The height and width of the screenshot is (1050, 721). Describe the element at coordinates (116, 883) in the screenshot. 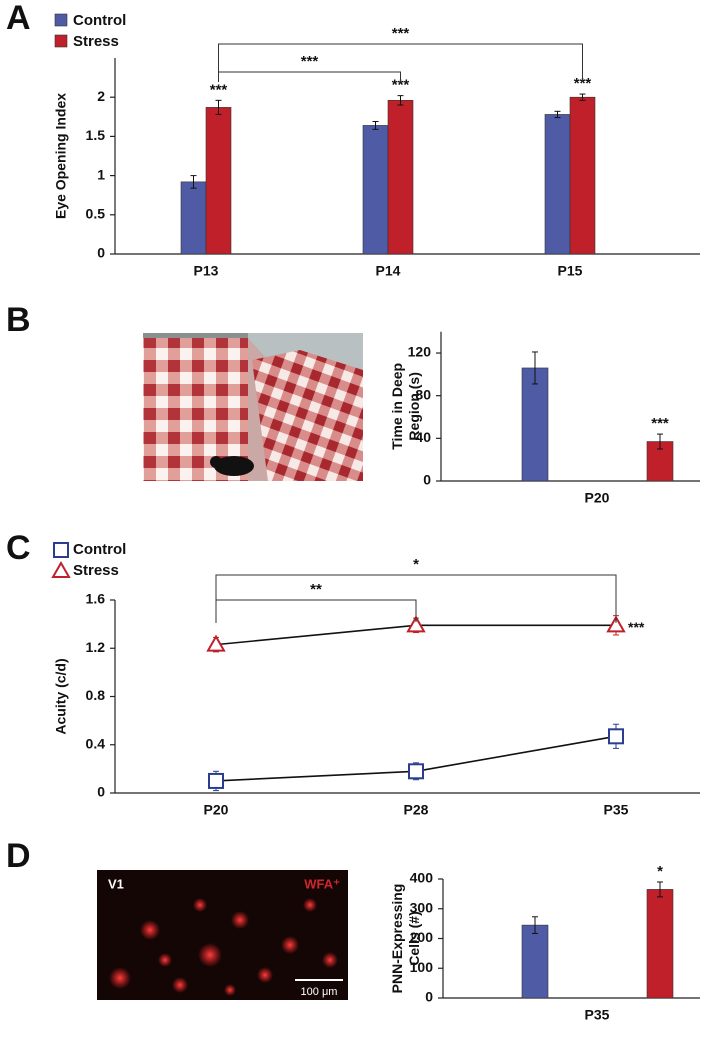

I see `image-label: V1` at that location.